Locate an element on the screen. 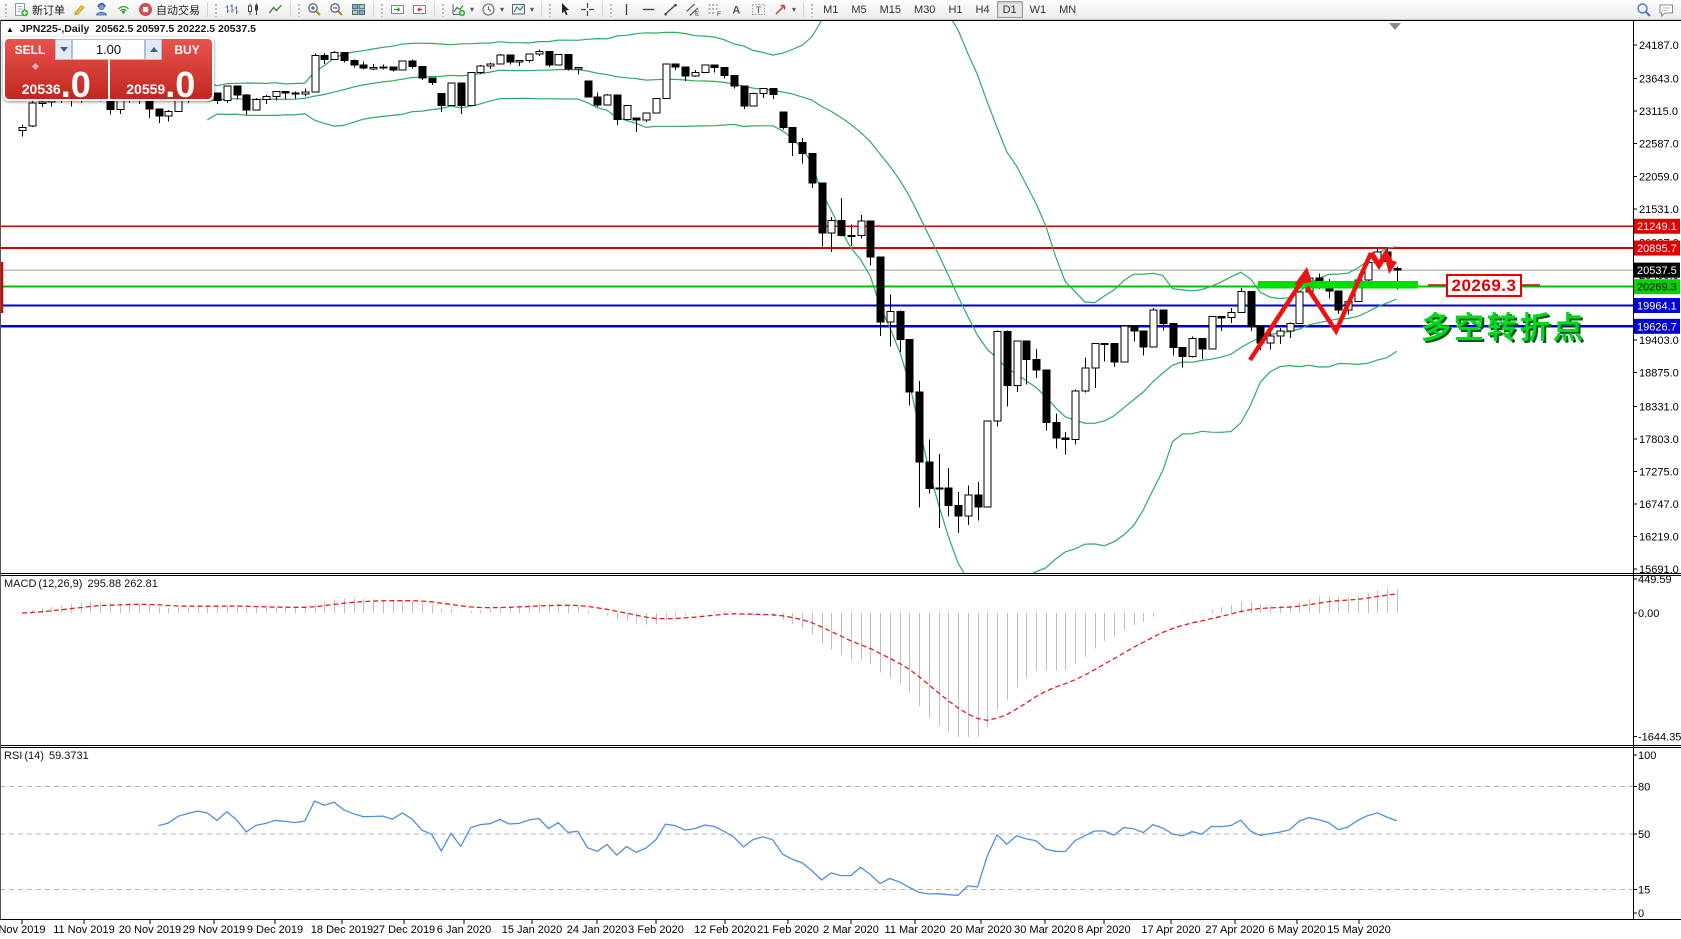 This screenshot has width=1681, height=939. svg-text: 20269.3 is located at coordinates (1657, 288).